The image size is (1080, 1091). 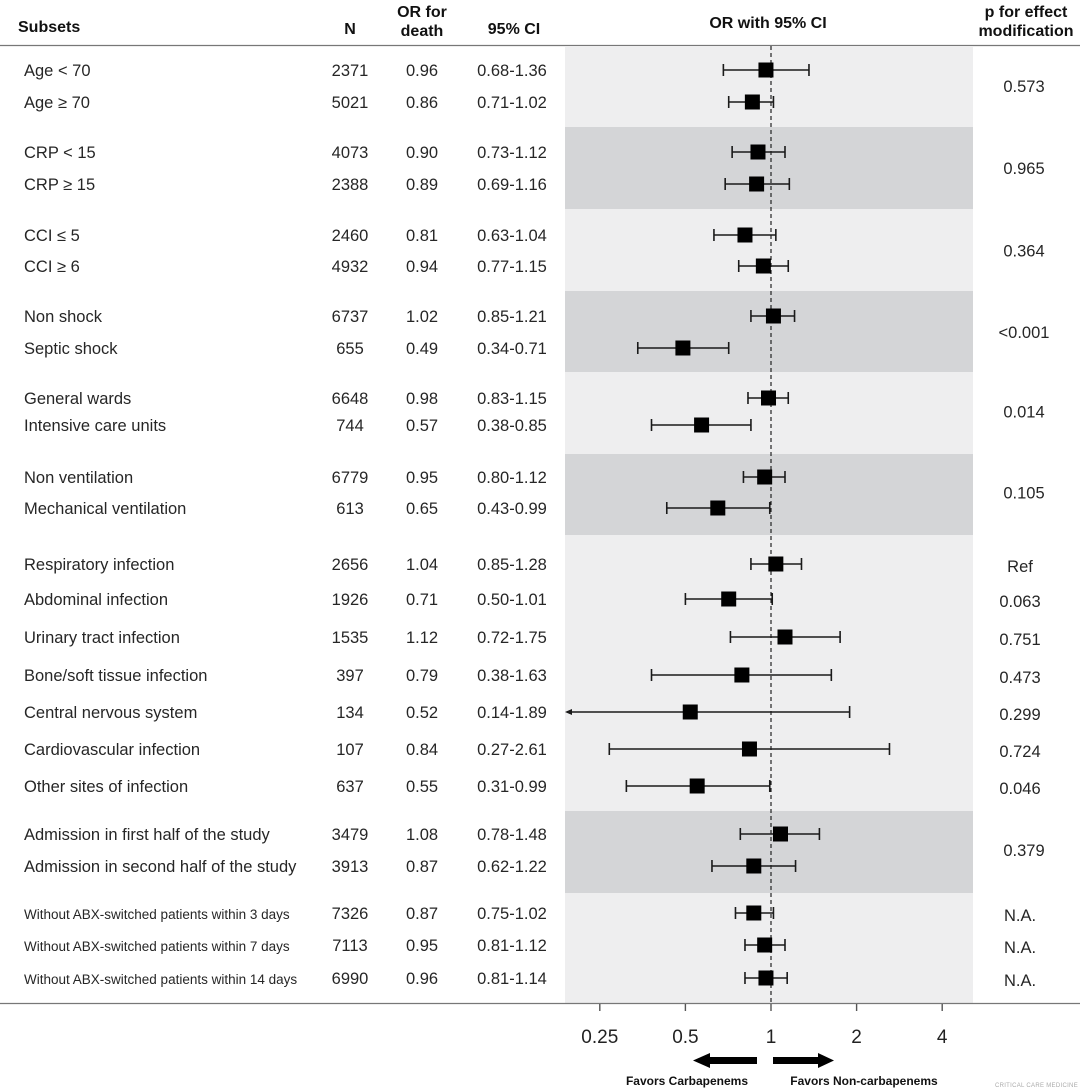 What do you see at coordinates (399, 103) in the screenshot?
I see `table-row: Age ≥ 70 5021 0.86 0.71-1.02` at bounding box center [399, 103].